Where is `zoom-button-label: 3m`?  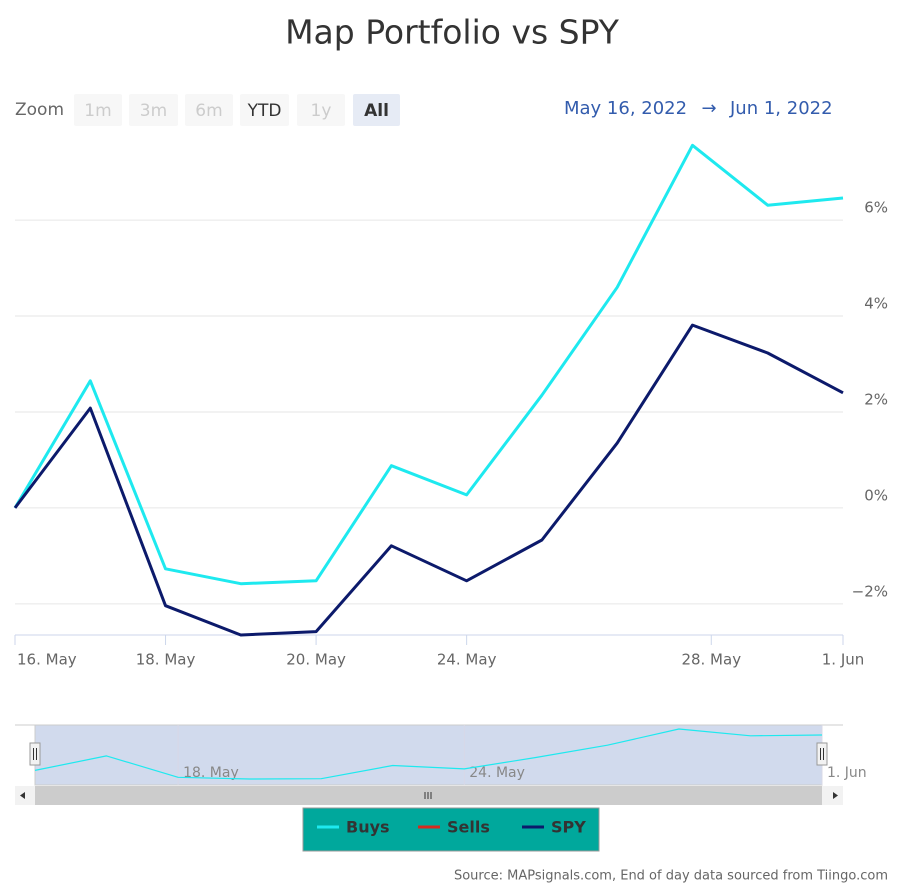
zoom-button-label: 3m is located at coordinates (153, 111).